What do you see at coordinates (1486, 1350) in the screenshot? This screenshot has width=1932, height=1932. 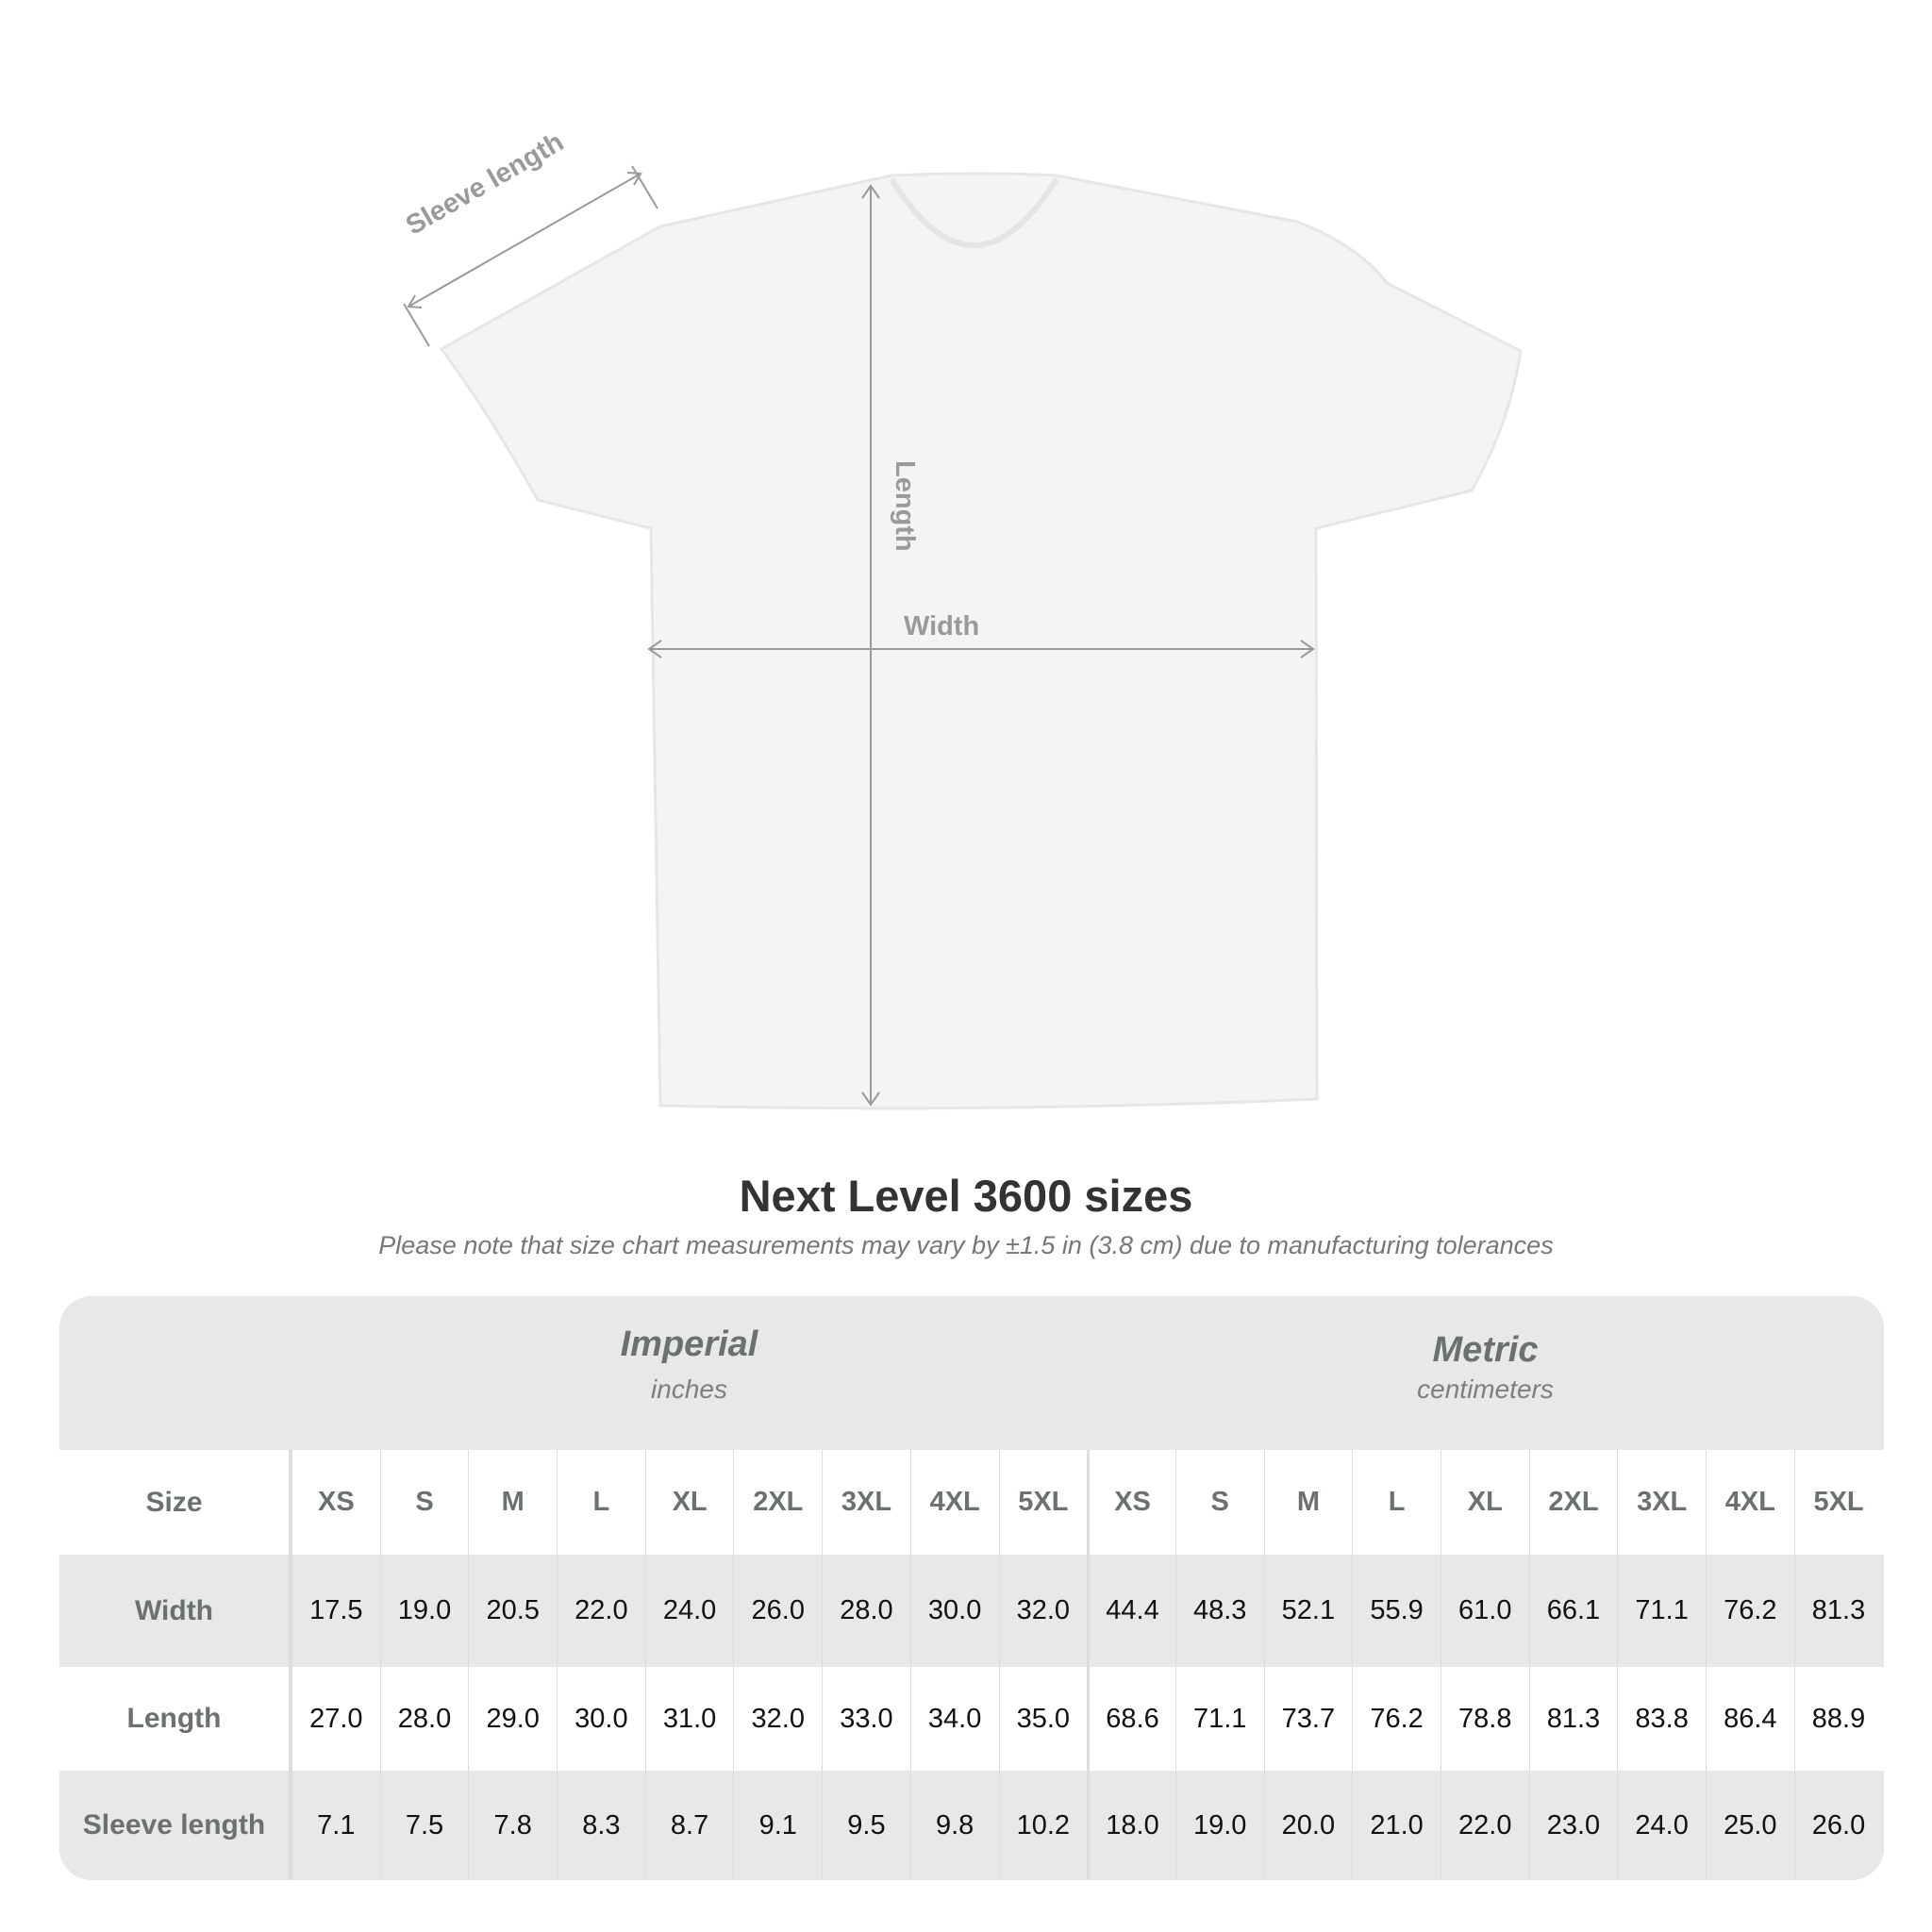 I see `metric-heading: Metric` at bounding box center [1486, 1350].